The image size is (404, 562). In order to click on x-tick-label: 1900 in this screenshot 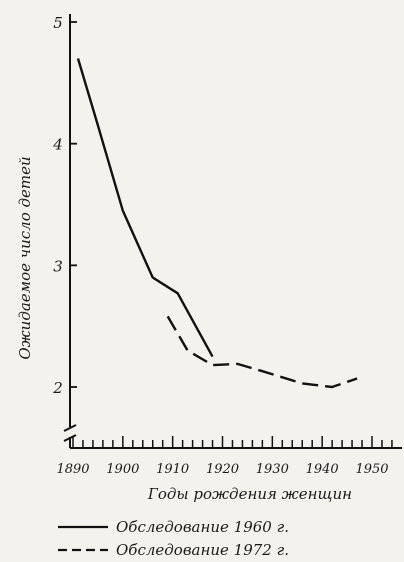, I will do `click(122, 469)`.